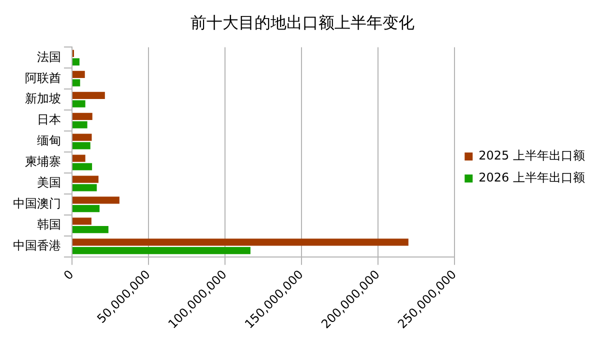 The width and height of the screenshot is (605, 340). Describe the element at coordinates (43, 161) in the screenshot. I see `y-tick-label: 柬埔寨` at that location.